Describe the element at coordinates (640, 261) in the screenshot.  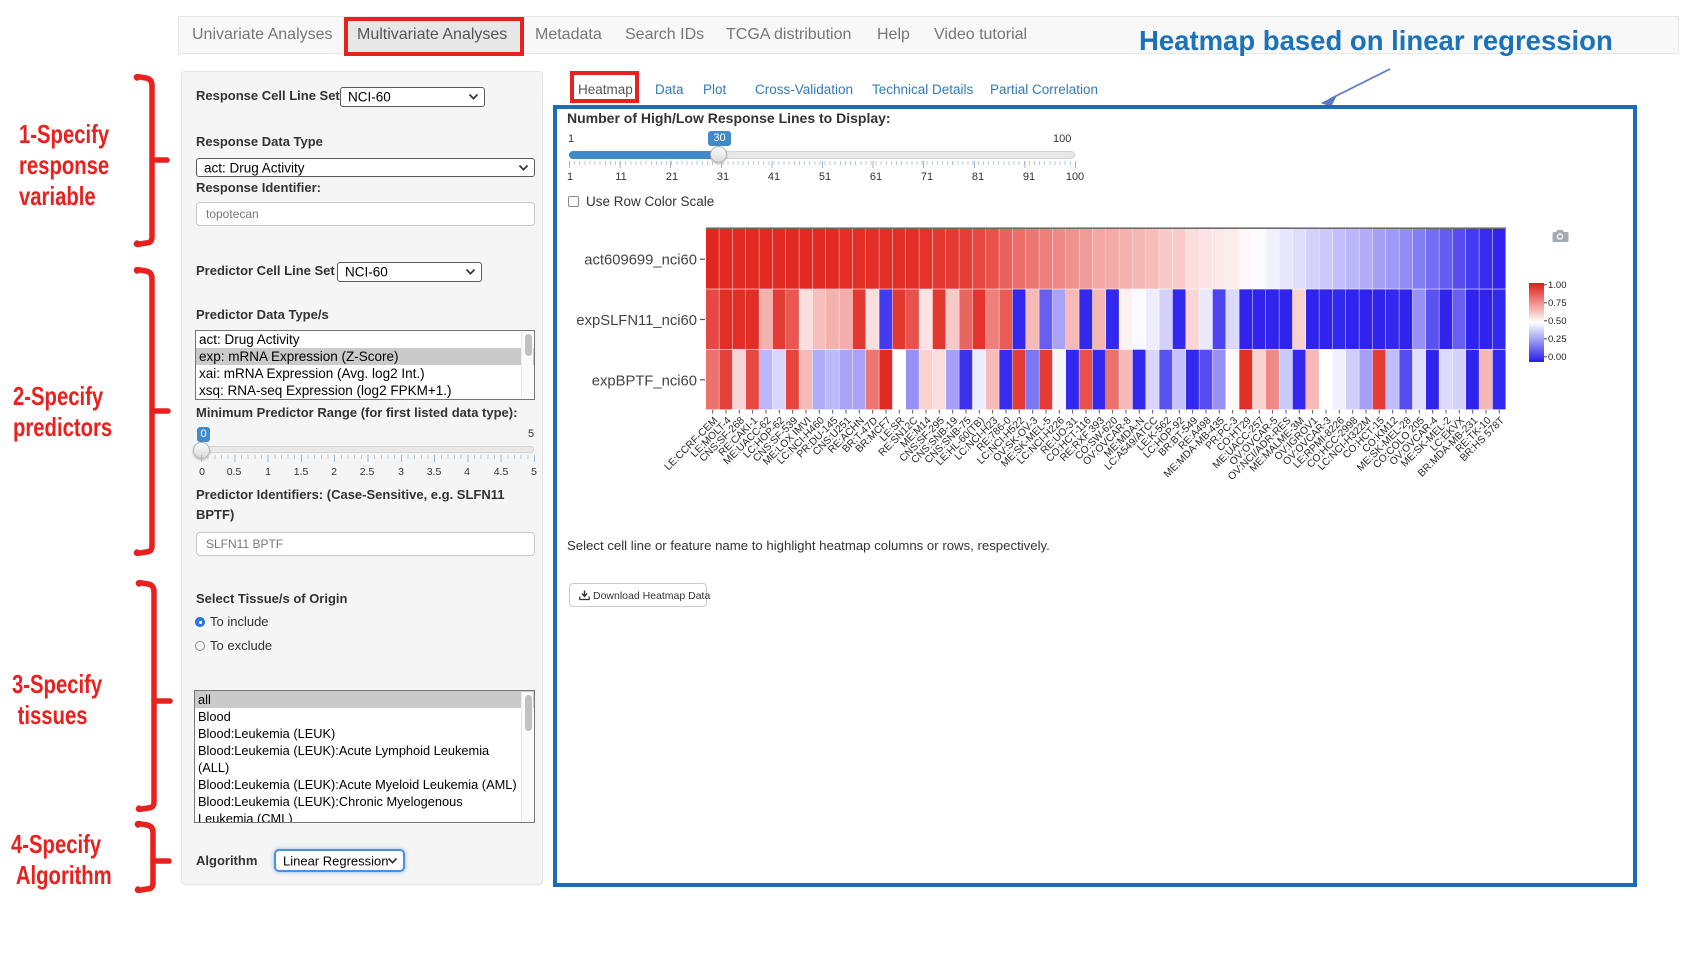
I see `svg-text: act609699_nci60` at that location.